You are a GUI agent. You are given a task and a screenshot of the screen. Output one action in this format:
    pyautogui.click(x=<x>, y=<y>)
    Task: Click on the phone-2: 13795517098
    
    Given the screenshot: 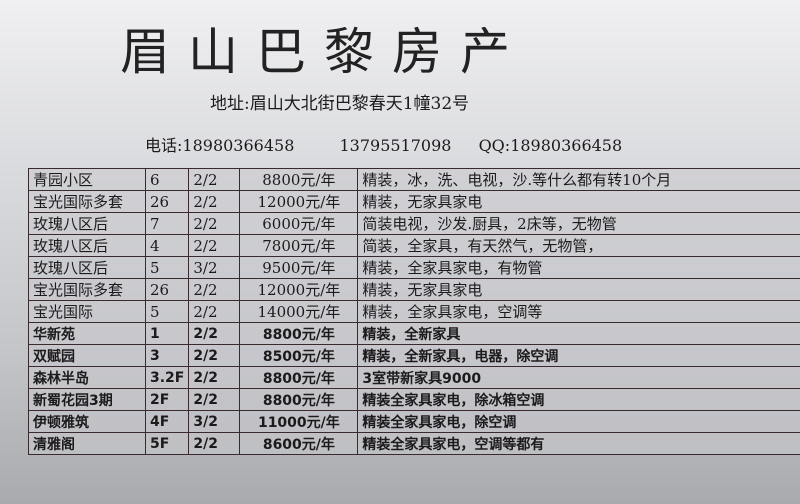 What is the action you would take?
    pyautogui.click(x=395, y=145)
    